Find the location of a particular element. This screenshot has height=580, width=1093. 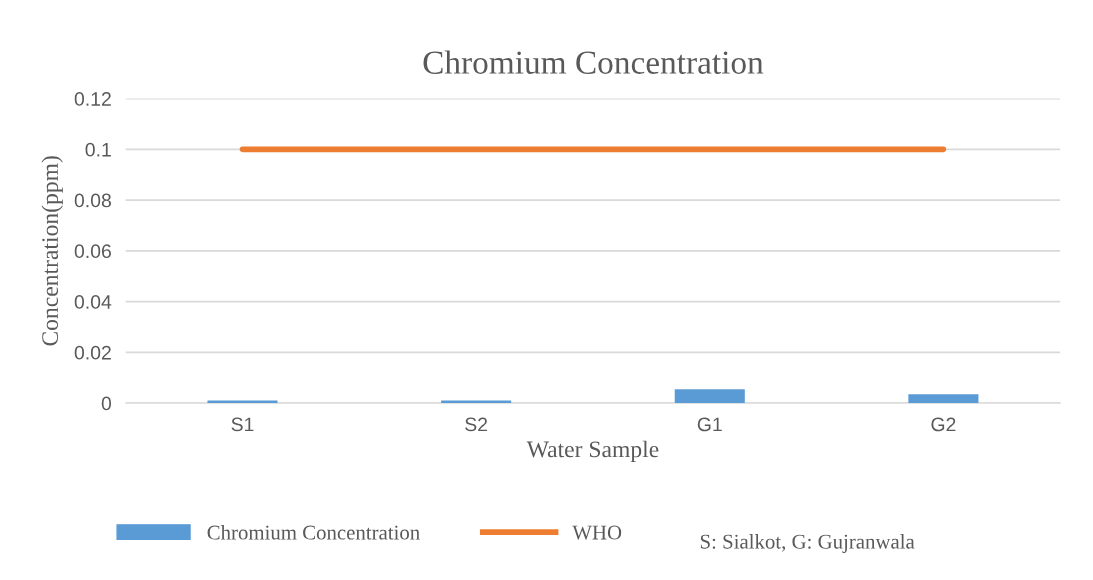

x-axis-title: Water Sample is located at coordinates (592, 451).